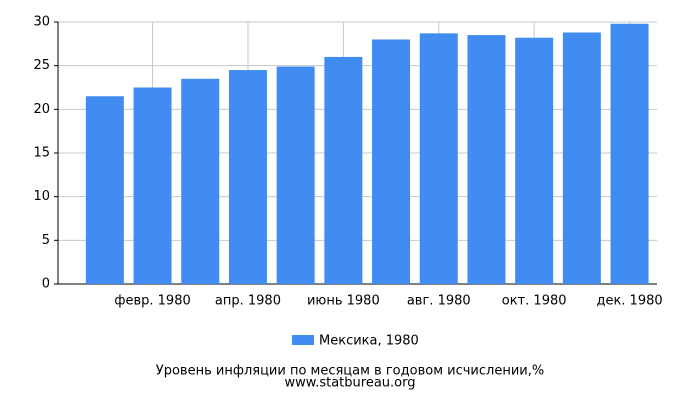  Describe the element at coordinates (248, 301) in the screenshot. I see `x-tick-label: апр. 1980` at that location.